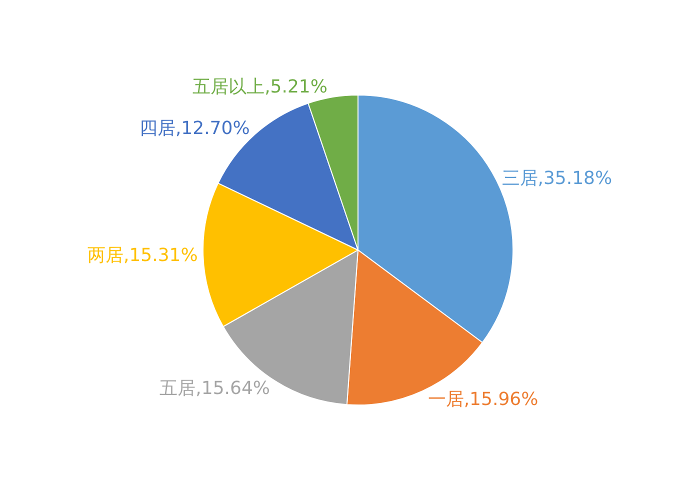 The width and height of the screenshot is (700, 500). Describe the element at coordinates (557, 178) in the screenshot. I see `slice-label: 三居,35.18%` at that location.